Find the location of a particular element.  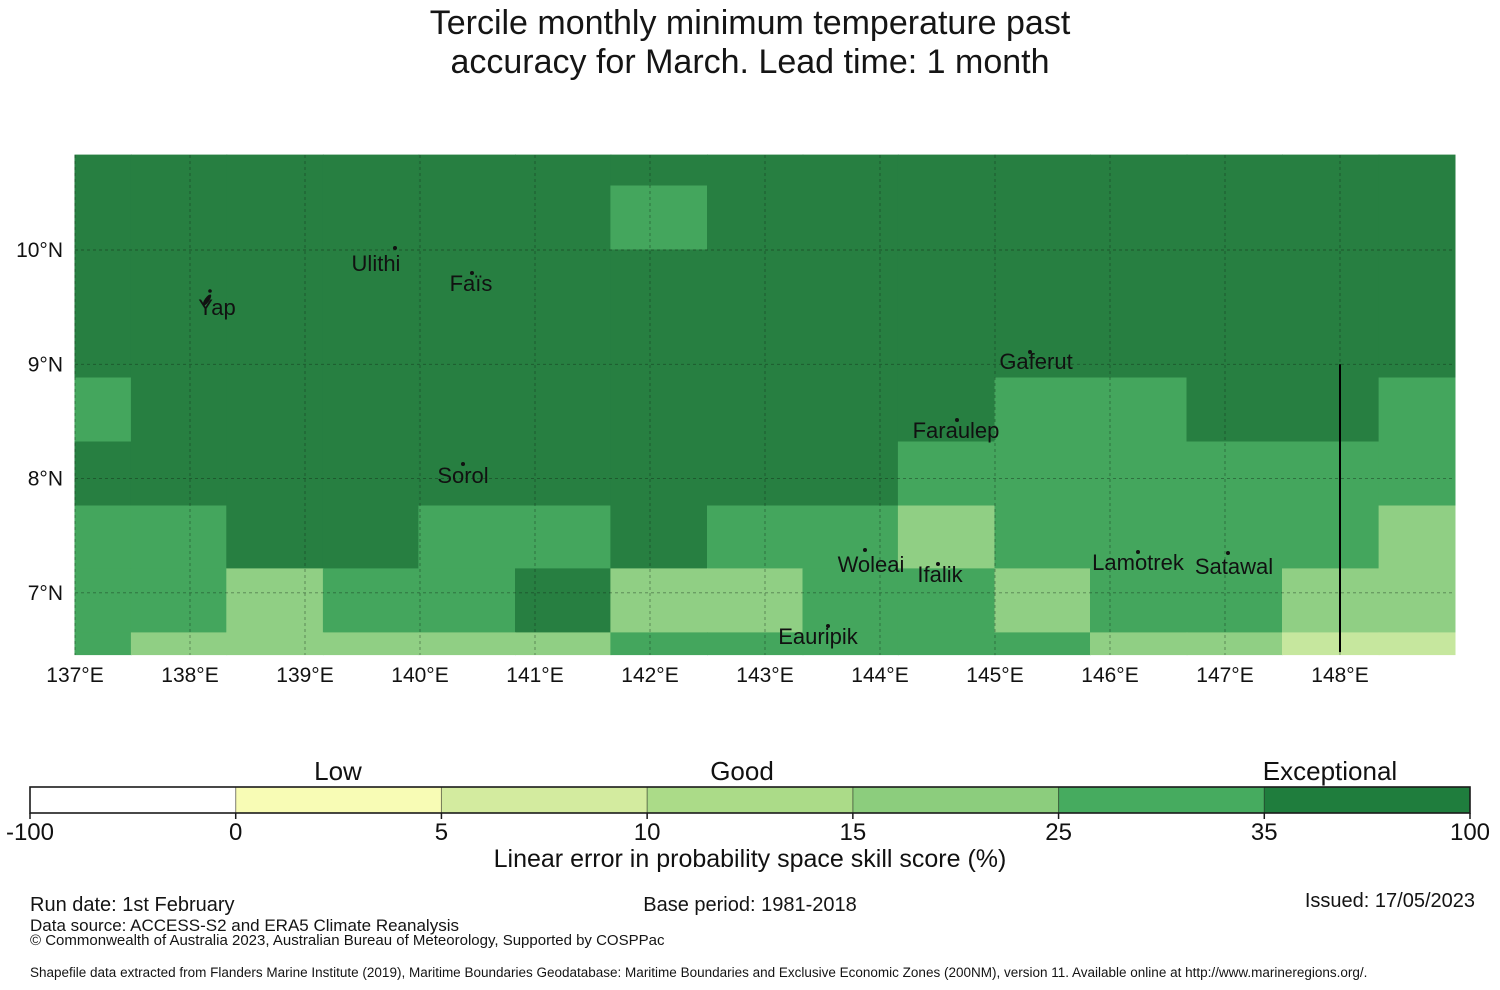

issued-date-text: Issued: 17/05/2023 is located at coordinates (1389, 901).